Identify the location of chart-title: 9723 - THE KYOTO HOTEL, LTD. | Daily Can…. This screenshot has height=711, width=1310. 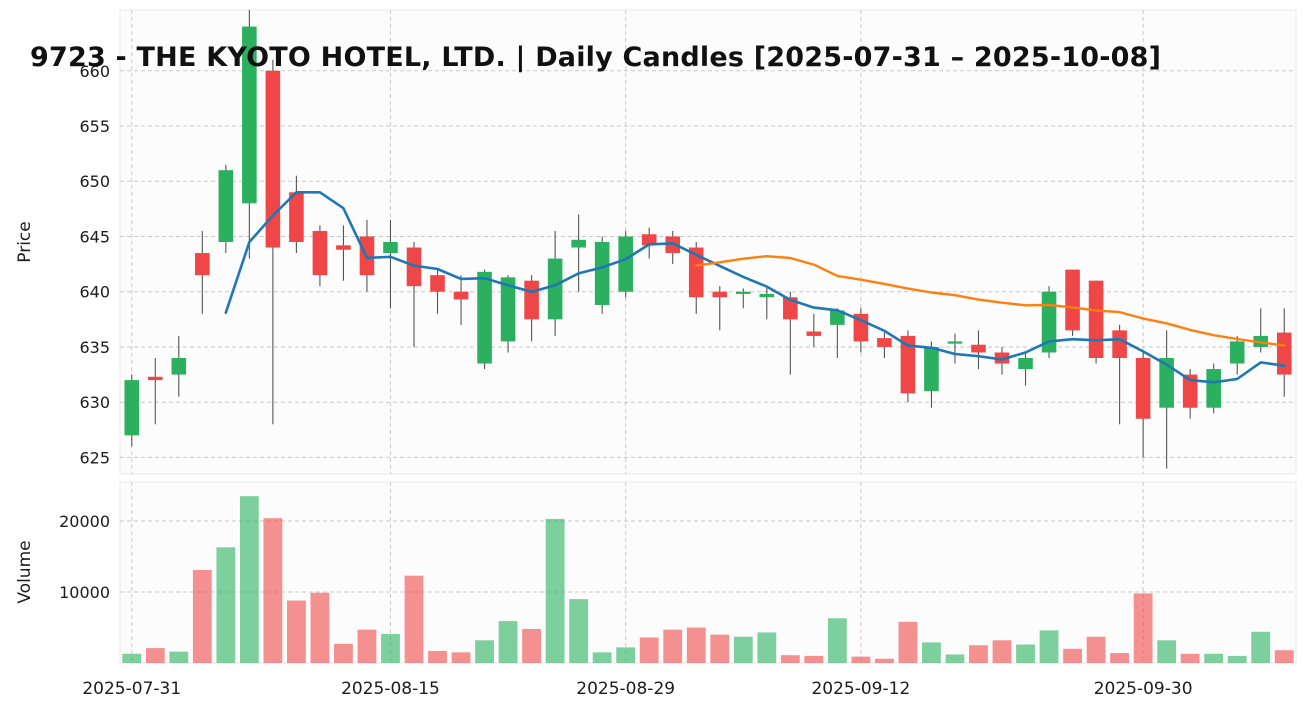
(596, 57).